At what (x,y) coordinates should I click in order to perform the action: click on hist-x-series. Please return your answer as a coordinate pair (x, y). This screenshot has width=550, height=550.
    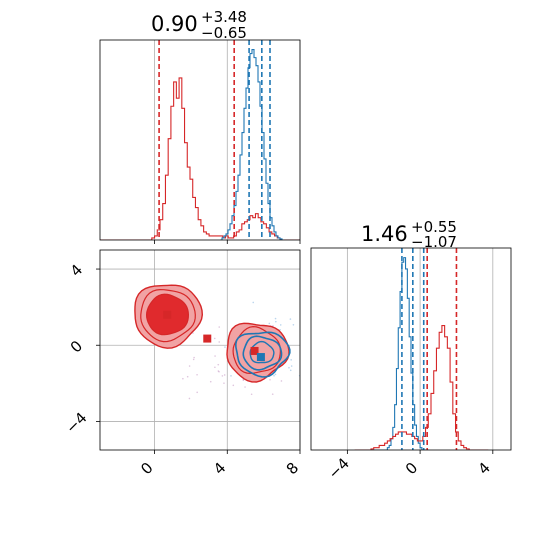
    Looking at the image, I should click on (200, 144).